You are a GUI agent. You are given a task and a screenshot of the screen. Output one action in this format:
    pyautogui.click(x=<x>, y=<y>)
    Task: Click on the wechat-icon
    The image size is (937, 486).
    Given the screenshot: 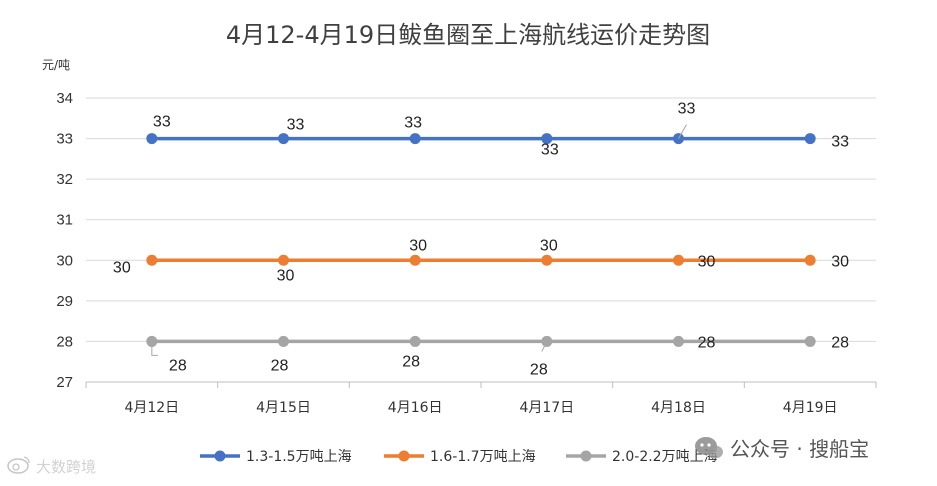 What is the action you would take?
    pyautogui.click(x=709, y=448)
    